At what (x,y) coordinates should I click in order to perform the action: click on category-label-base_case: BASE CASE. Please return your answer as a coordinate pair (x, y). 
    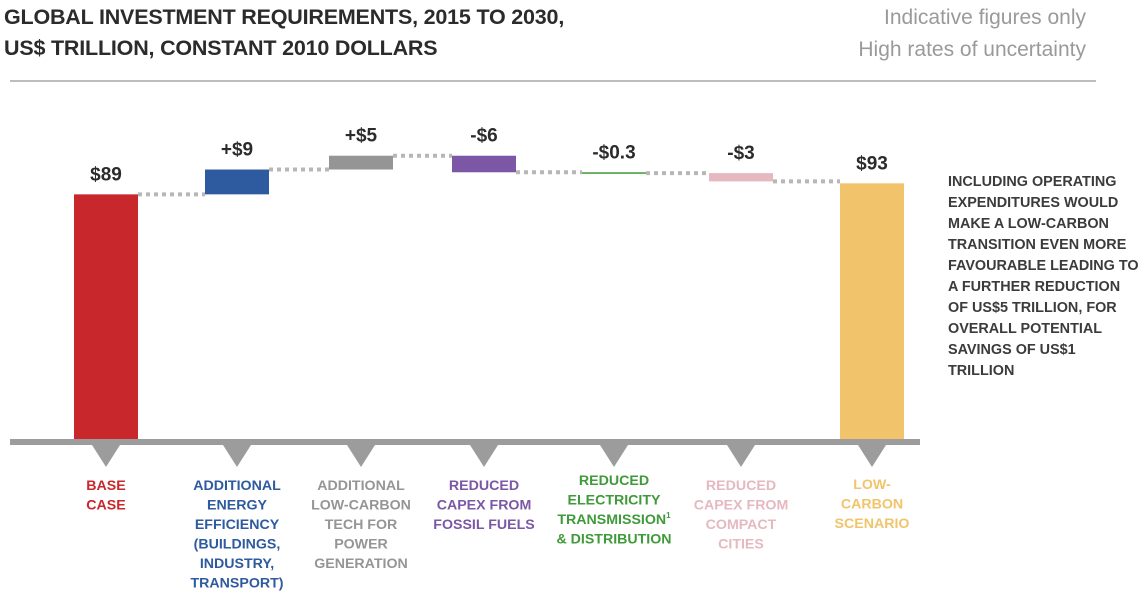
    Looking at the image, I should click on (105, 496).